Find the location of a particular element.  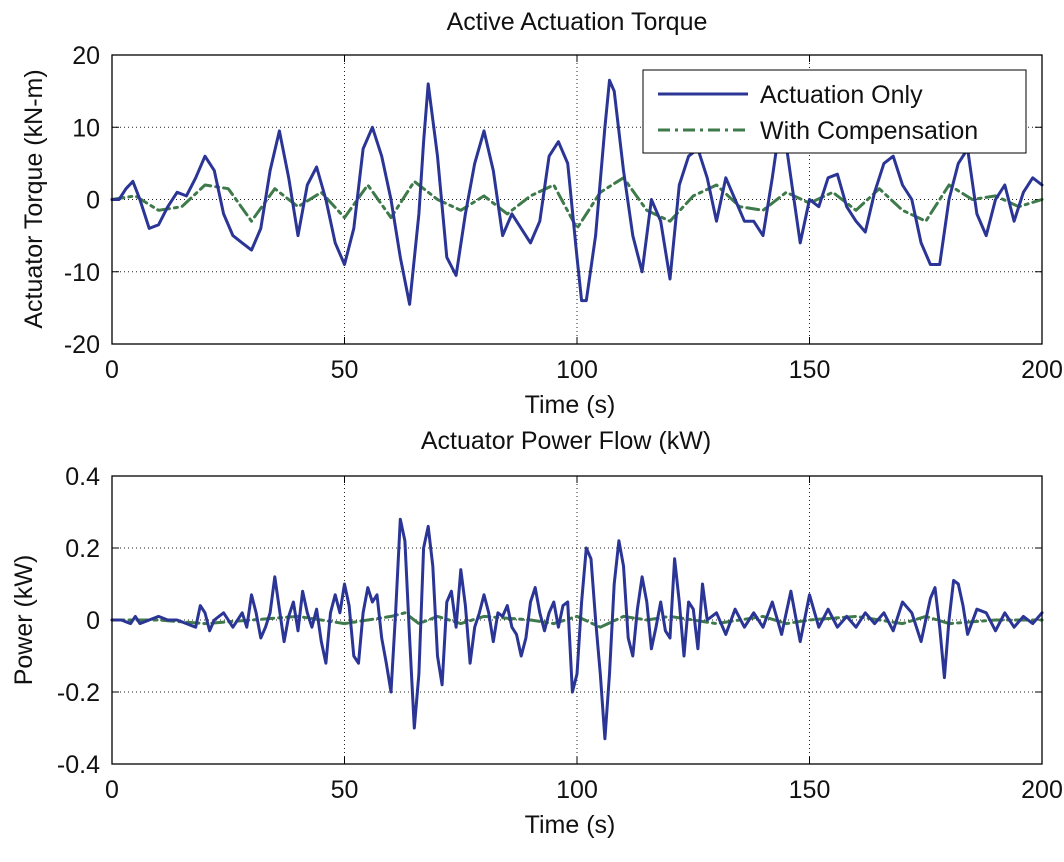

legend-box is located at coordinates (834, 111).